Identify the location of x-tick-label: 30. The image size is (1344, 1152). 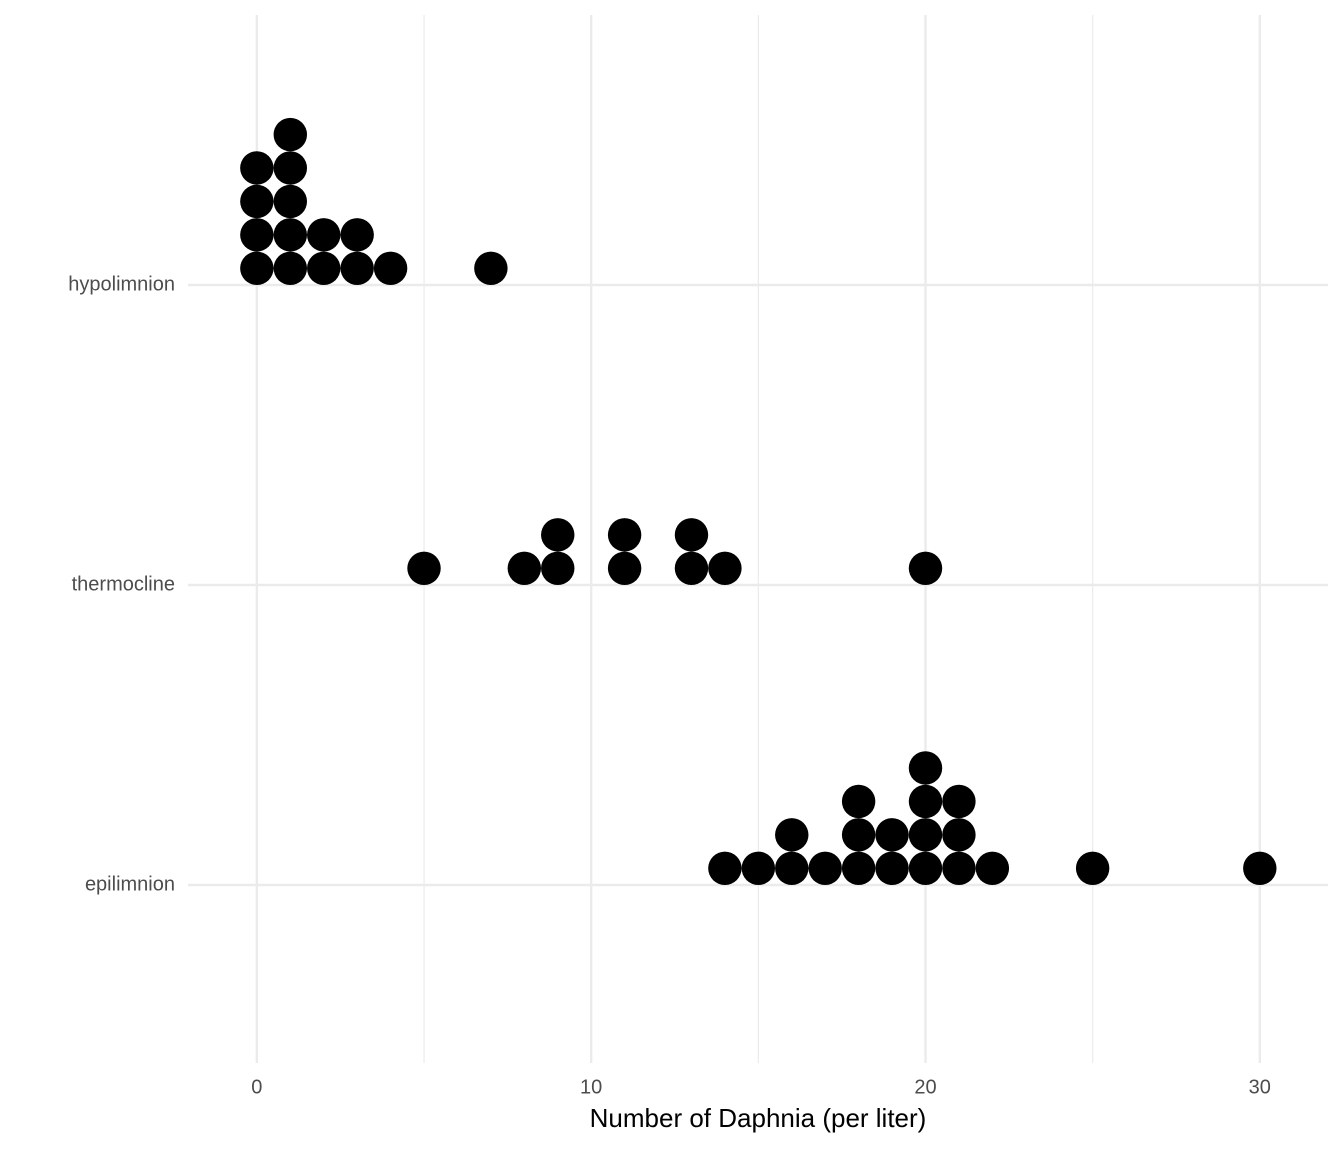
(1260, 1087).